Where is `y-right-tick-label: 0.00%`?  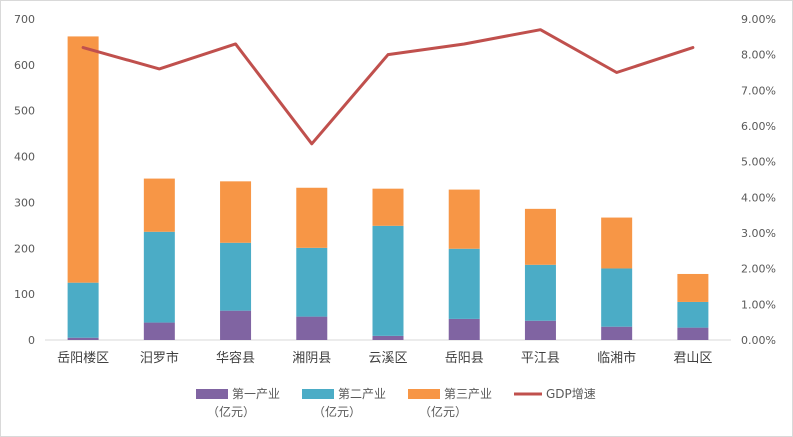
y-right-tick-label: 0.00% is located at coordinates (758, 340).